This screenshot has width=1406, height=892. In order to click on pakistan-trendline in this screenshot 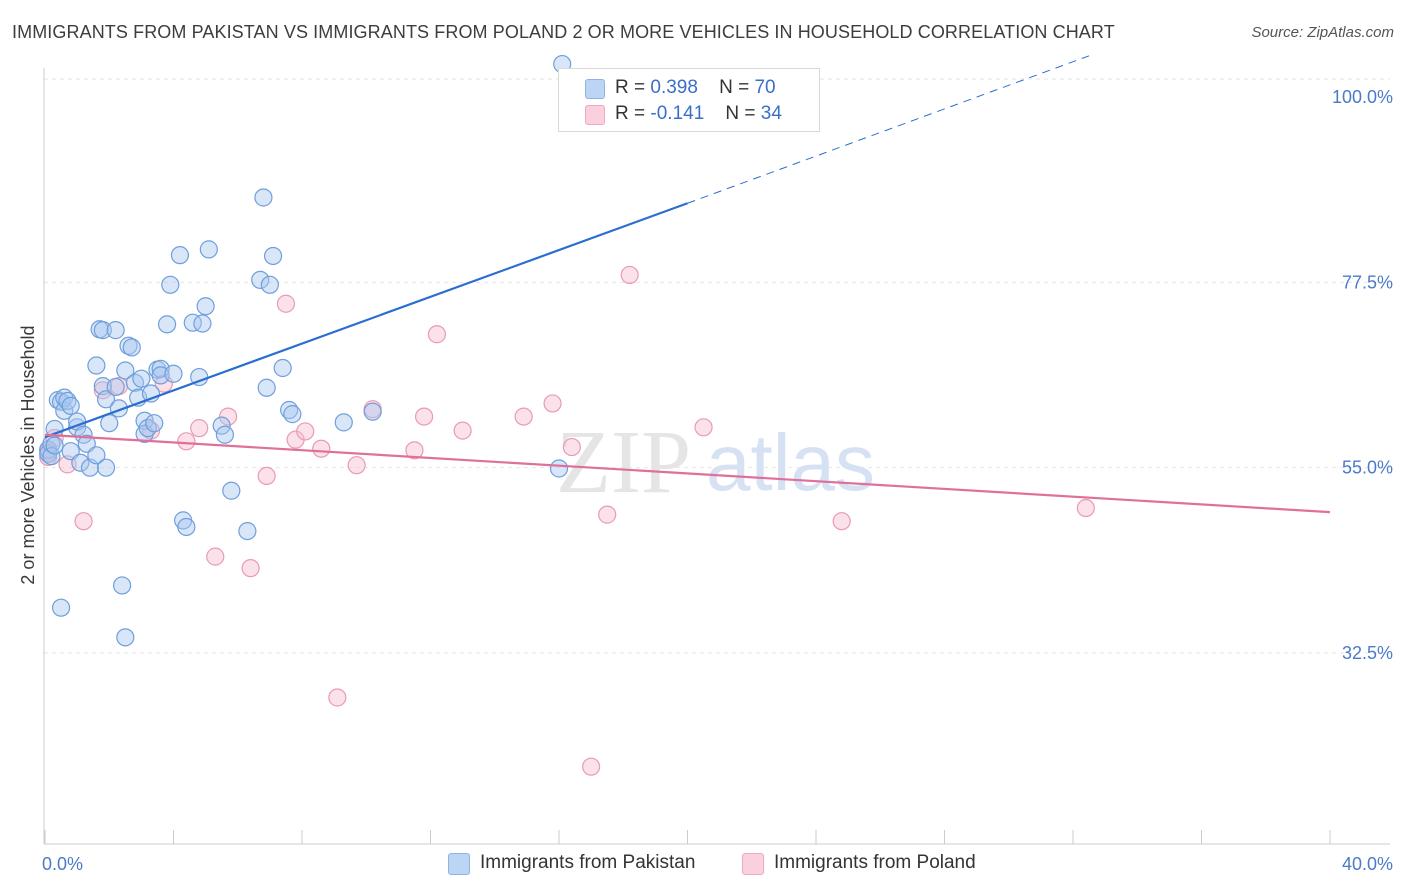, I will do `click(366, 320)`.